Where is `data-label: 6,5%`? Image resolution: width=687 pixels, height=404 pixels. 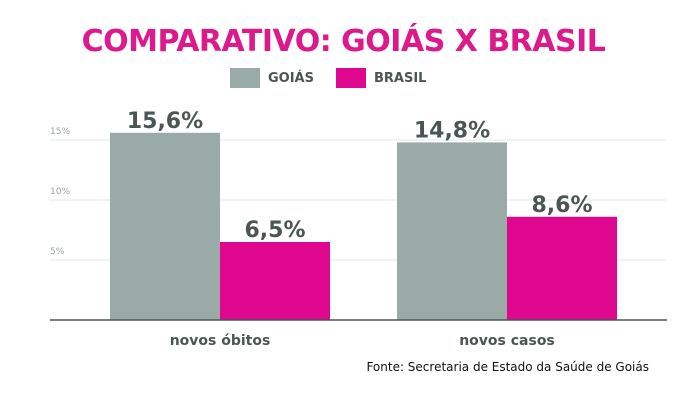
data-label: 6,5% is located at coordinates (274, 230).